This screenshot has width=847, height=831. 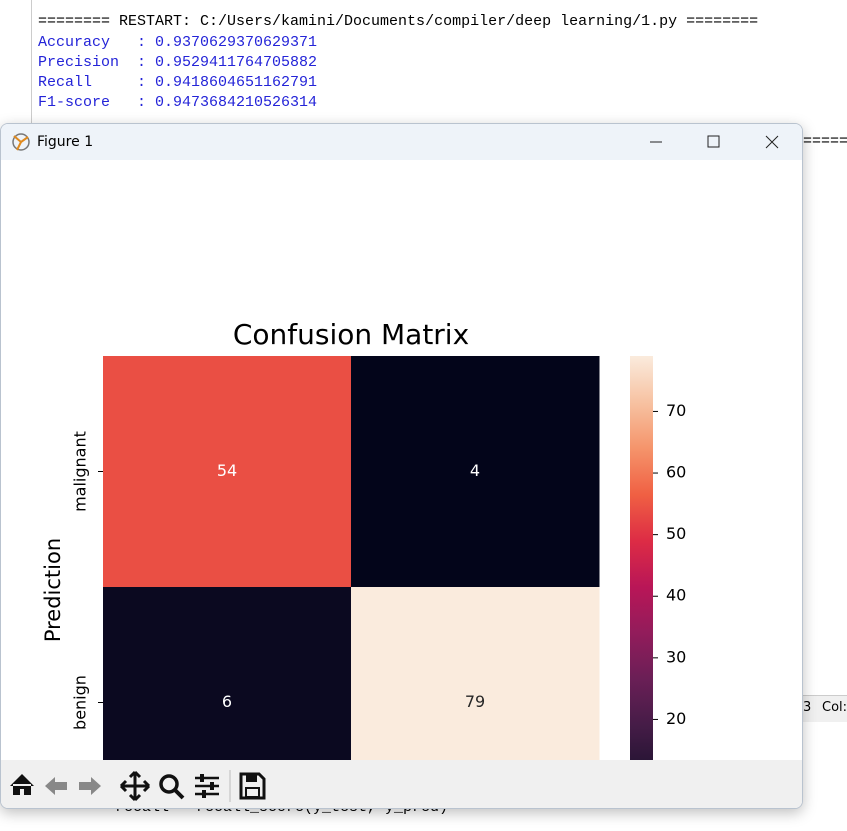 I want to click on maximize-button, so click(x=713, y=141).